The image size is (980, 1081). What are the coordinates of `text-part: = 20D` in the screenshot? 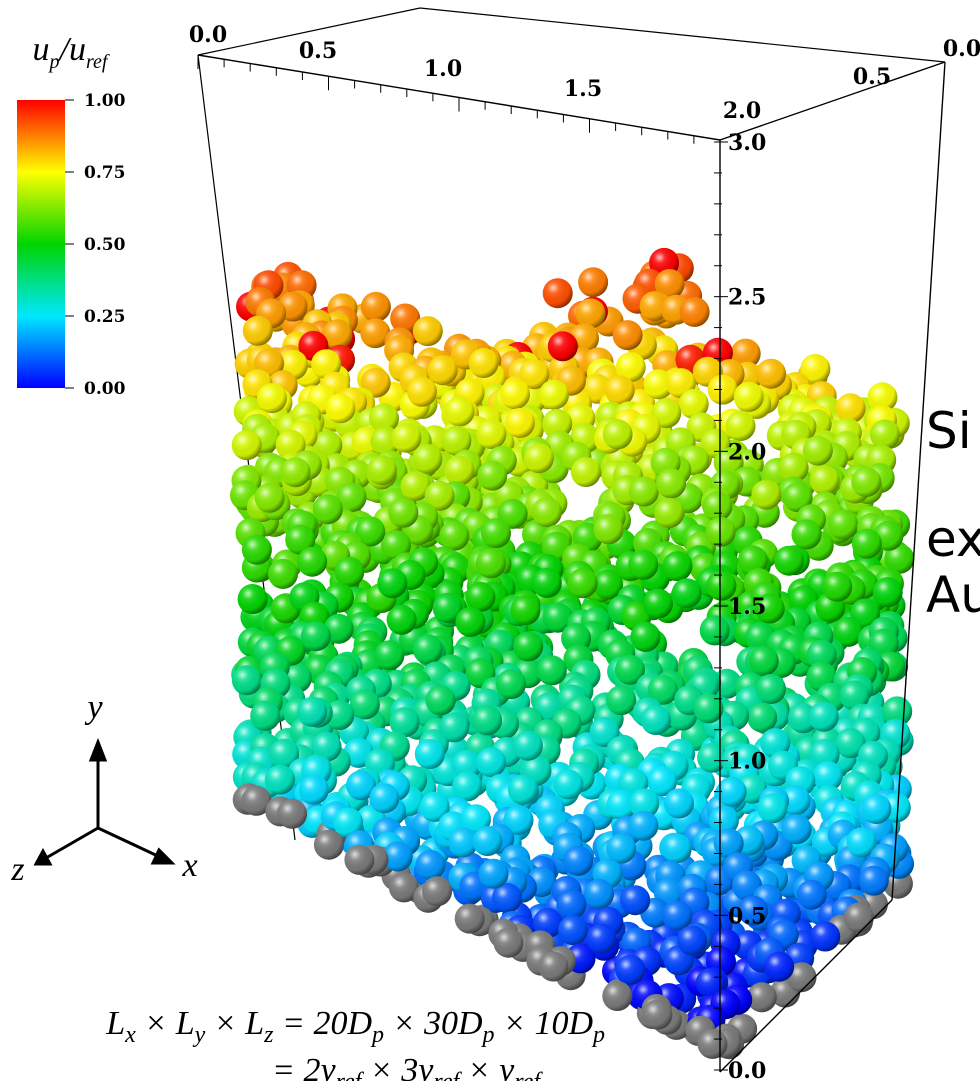 It's located at (323, 1023).